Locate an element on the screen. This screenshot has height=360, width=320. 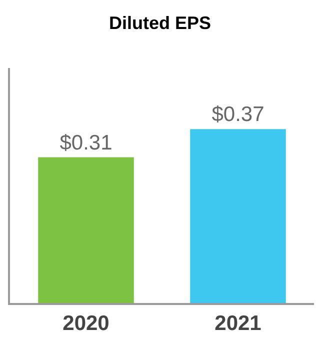
data-label: $0.37 is located at coordinates (238, 114).